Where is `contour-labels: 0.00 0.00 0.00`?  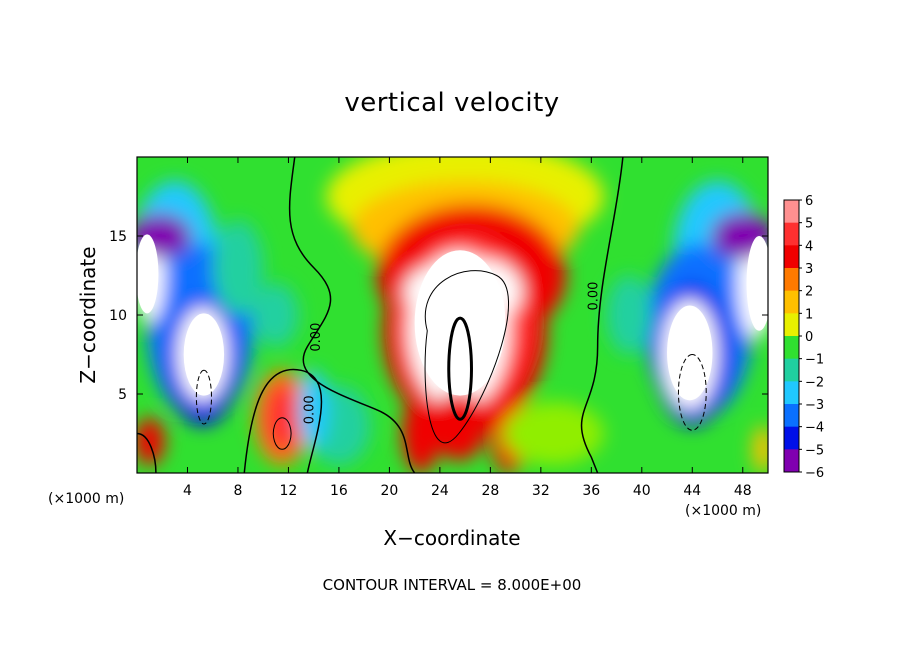
contour-labels: 0.00 0.00 0.00 is located at coordinates (452, 353).